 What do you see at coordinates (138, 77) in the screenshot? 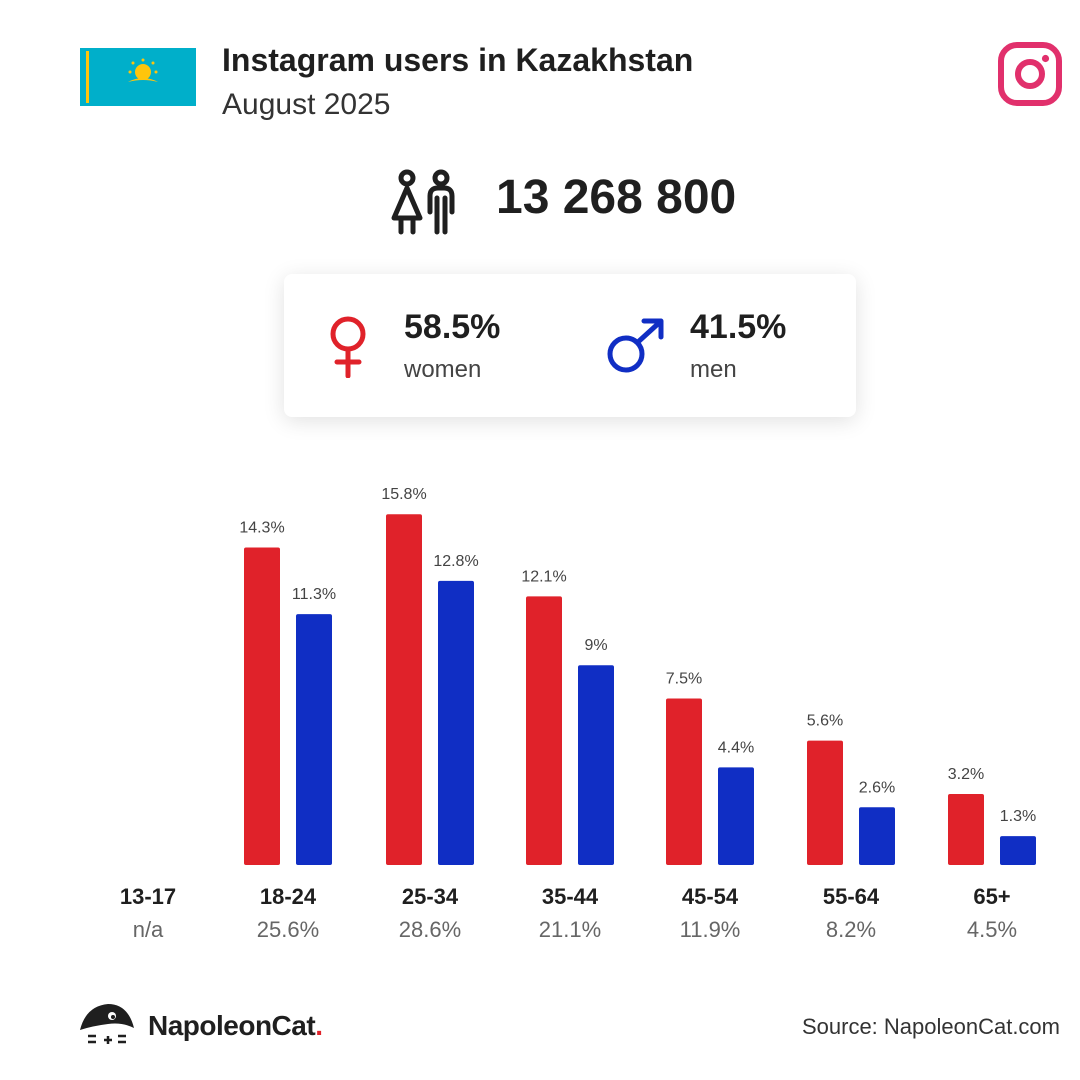
I see `kazakhstan-flag` at bounding box center [138, 77].